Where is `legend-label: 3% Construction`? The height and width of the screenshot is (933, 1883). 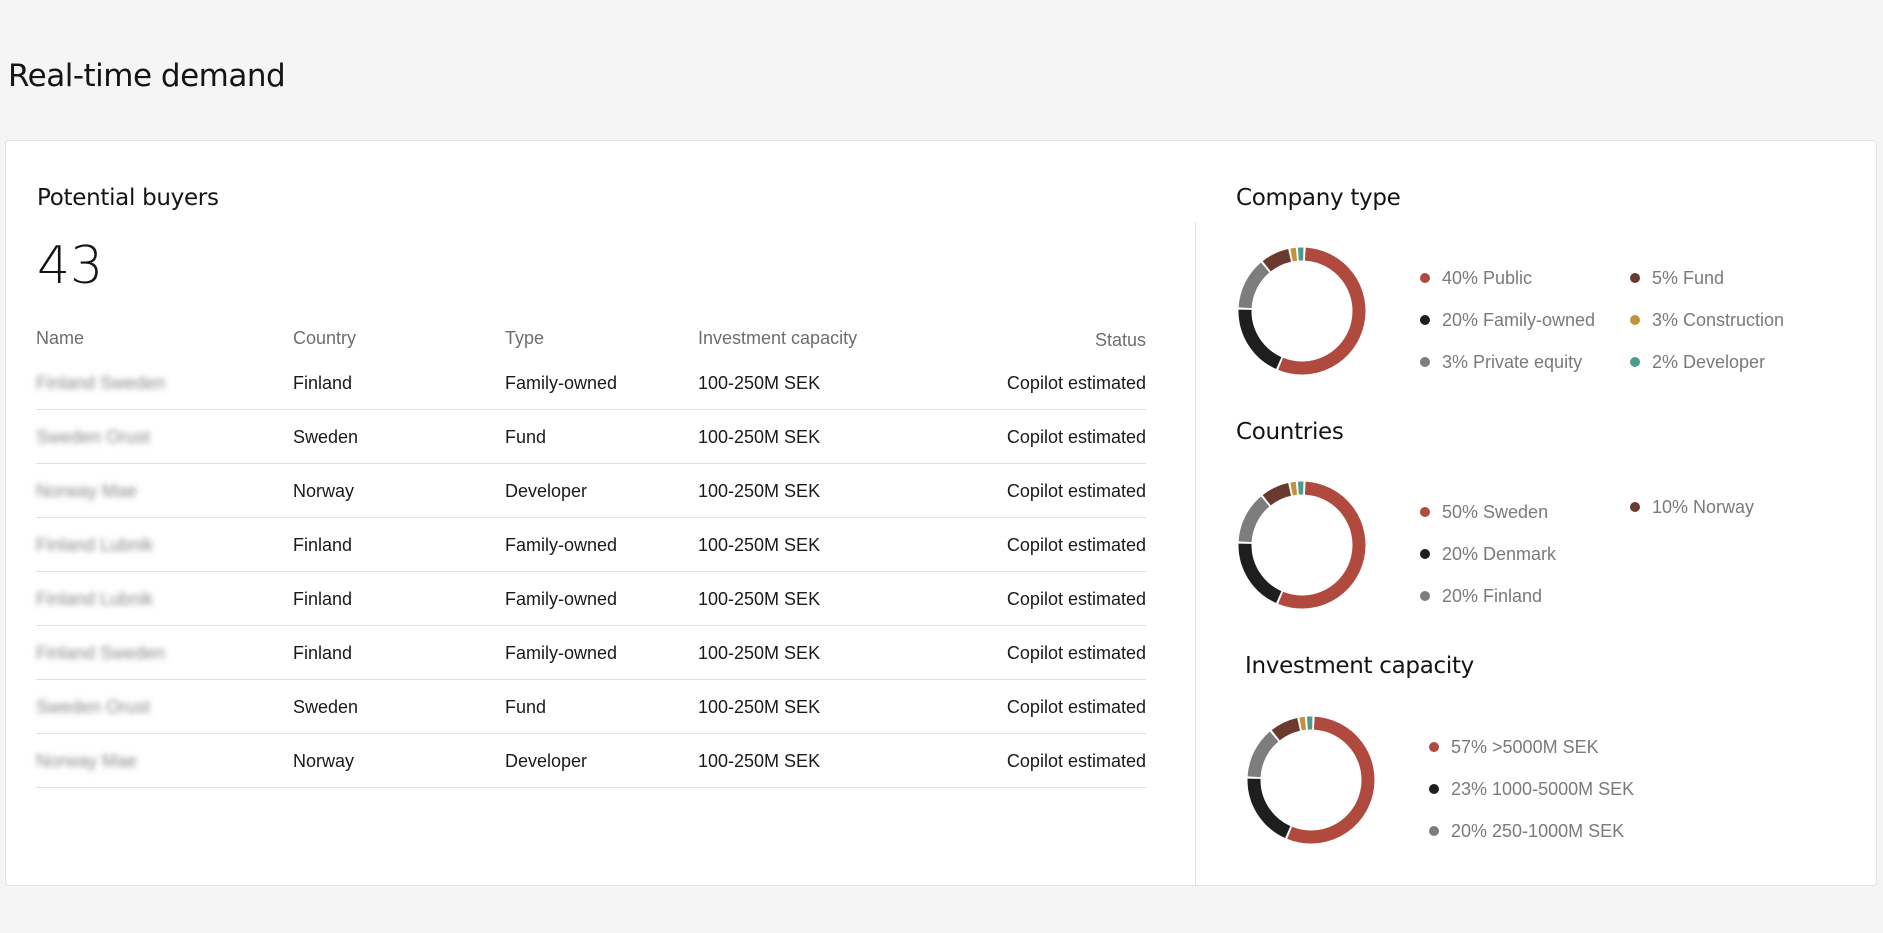 legend-label: 3% Construction is located at coordinates (1718, 320).